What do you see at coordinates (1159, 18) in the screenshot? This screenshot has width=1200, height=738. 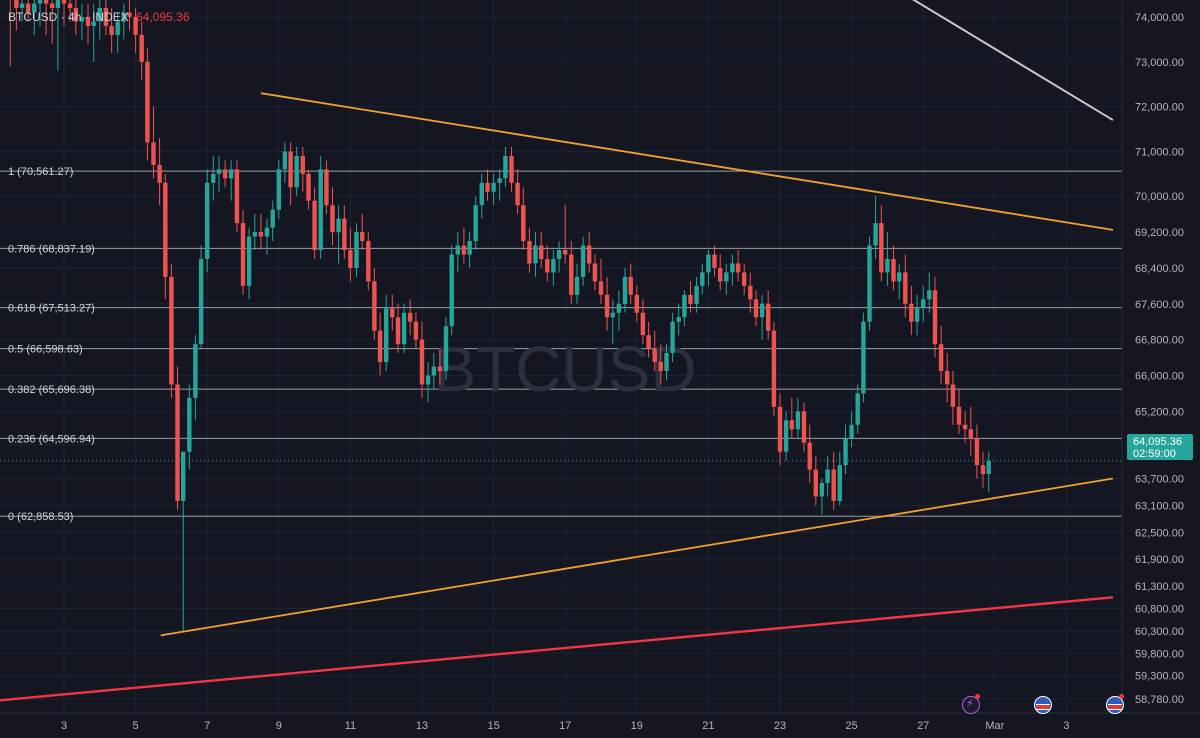 I see `price-tick-label: 74,000.00` at bounding box center [1159, 18].